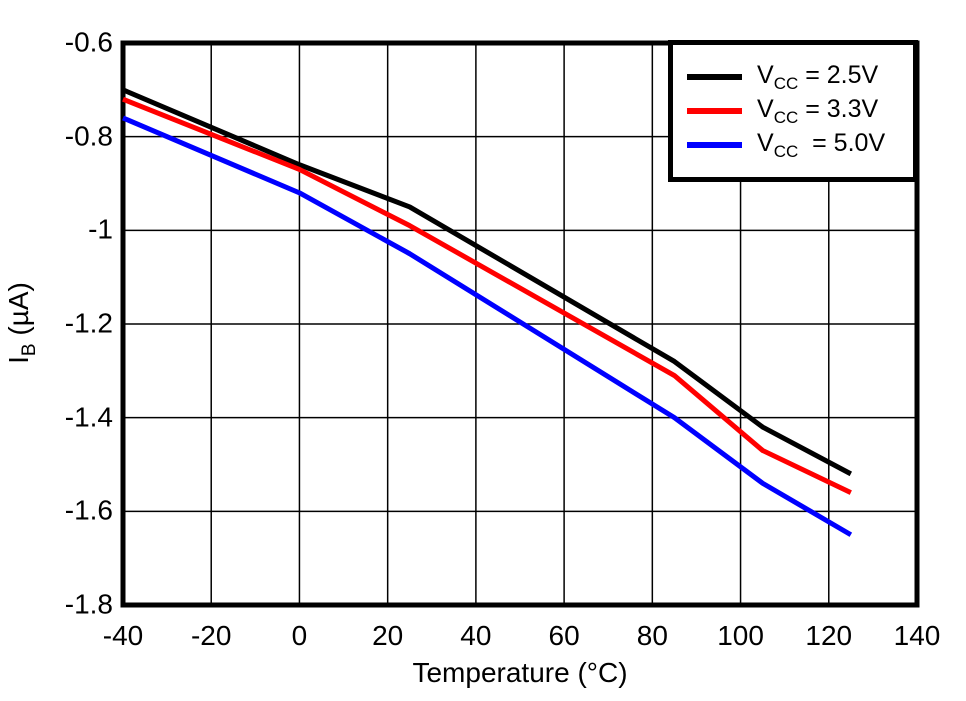 The height and width of the screenshot is (701, 966). Describe the element at coordinates (740, 635) in the screenshot. I see `x-tick-label: 100` at that location.